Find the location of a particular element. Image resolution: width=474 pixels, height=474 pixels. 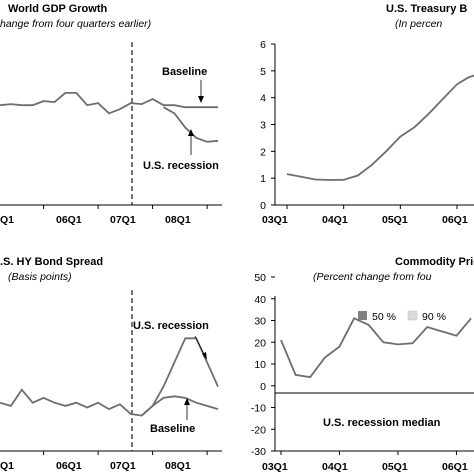

panel4-y-ticks: -30 -20 -10 0 10 20 30 40 50 is located at coordinates (263, 365).